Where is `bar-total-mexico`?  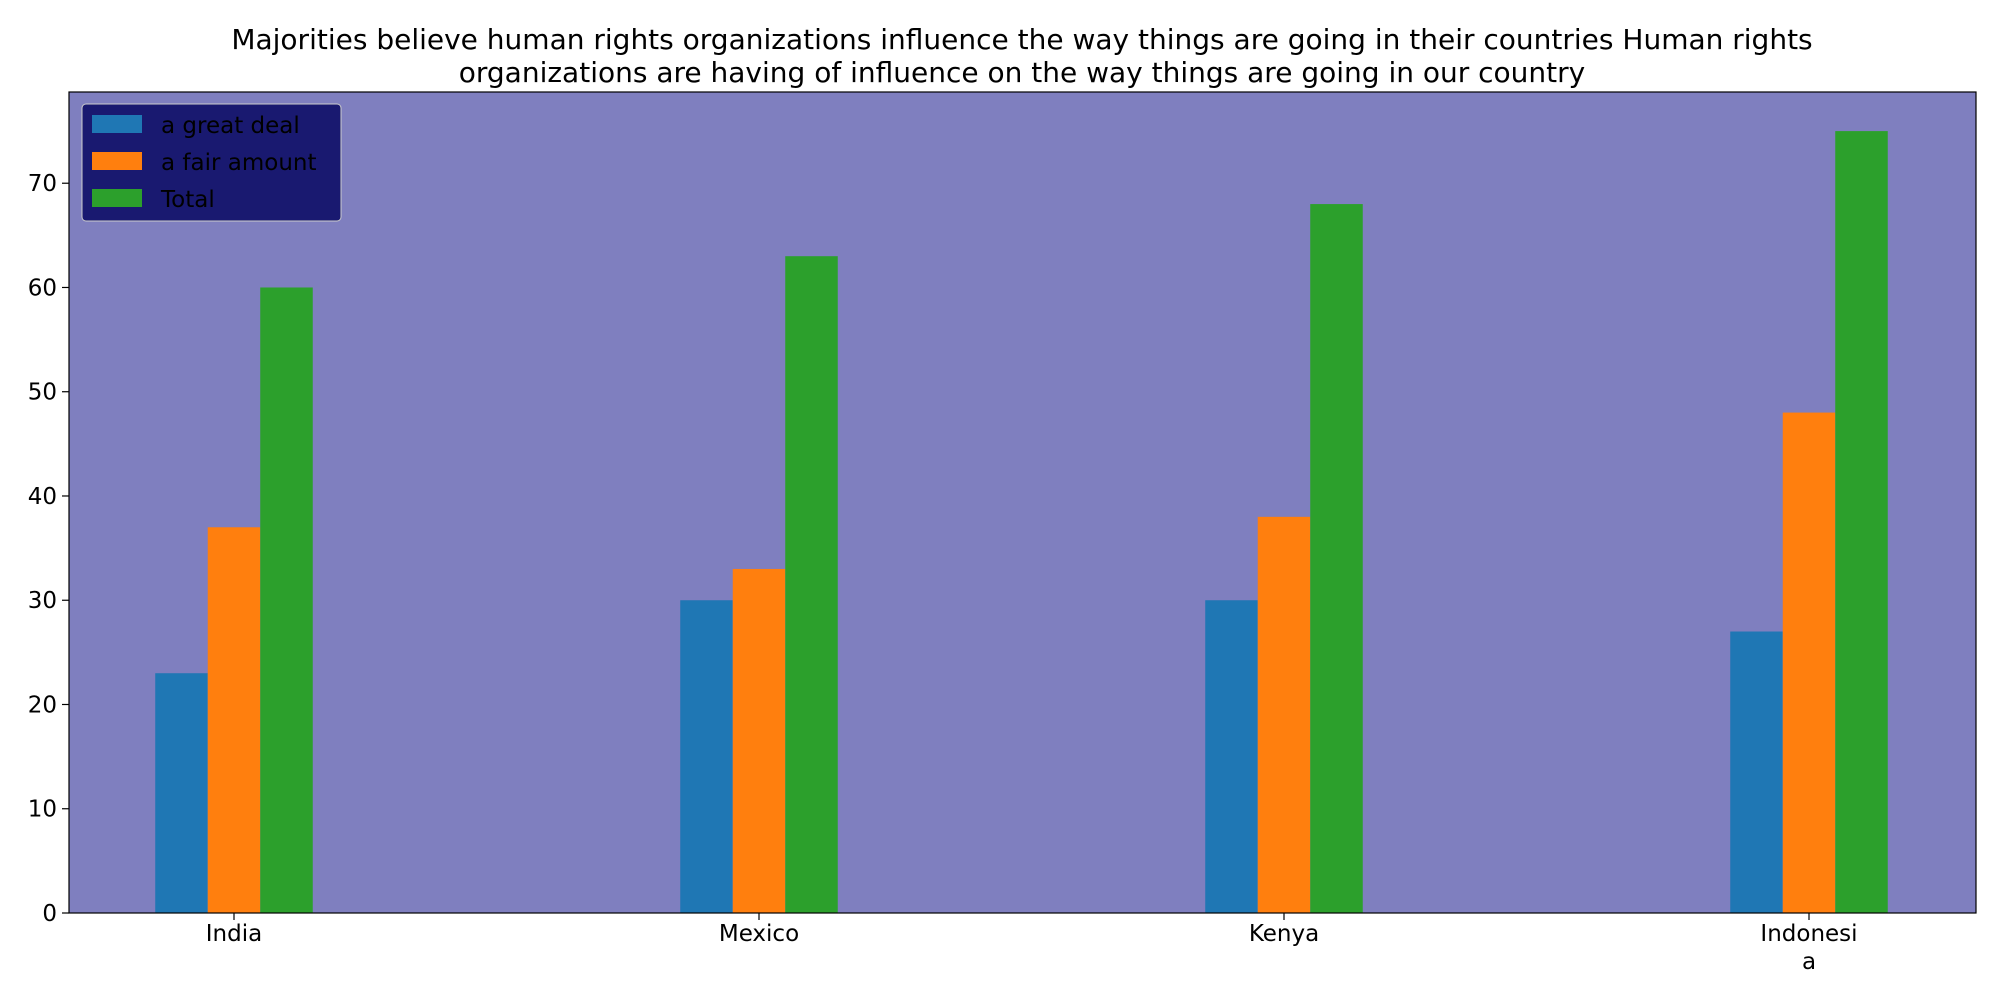
bar-total-mexico is located at coordinates (811, 584).